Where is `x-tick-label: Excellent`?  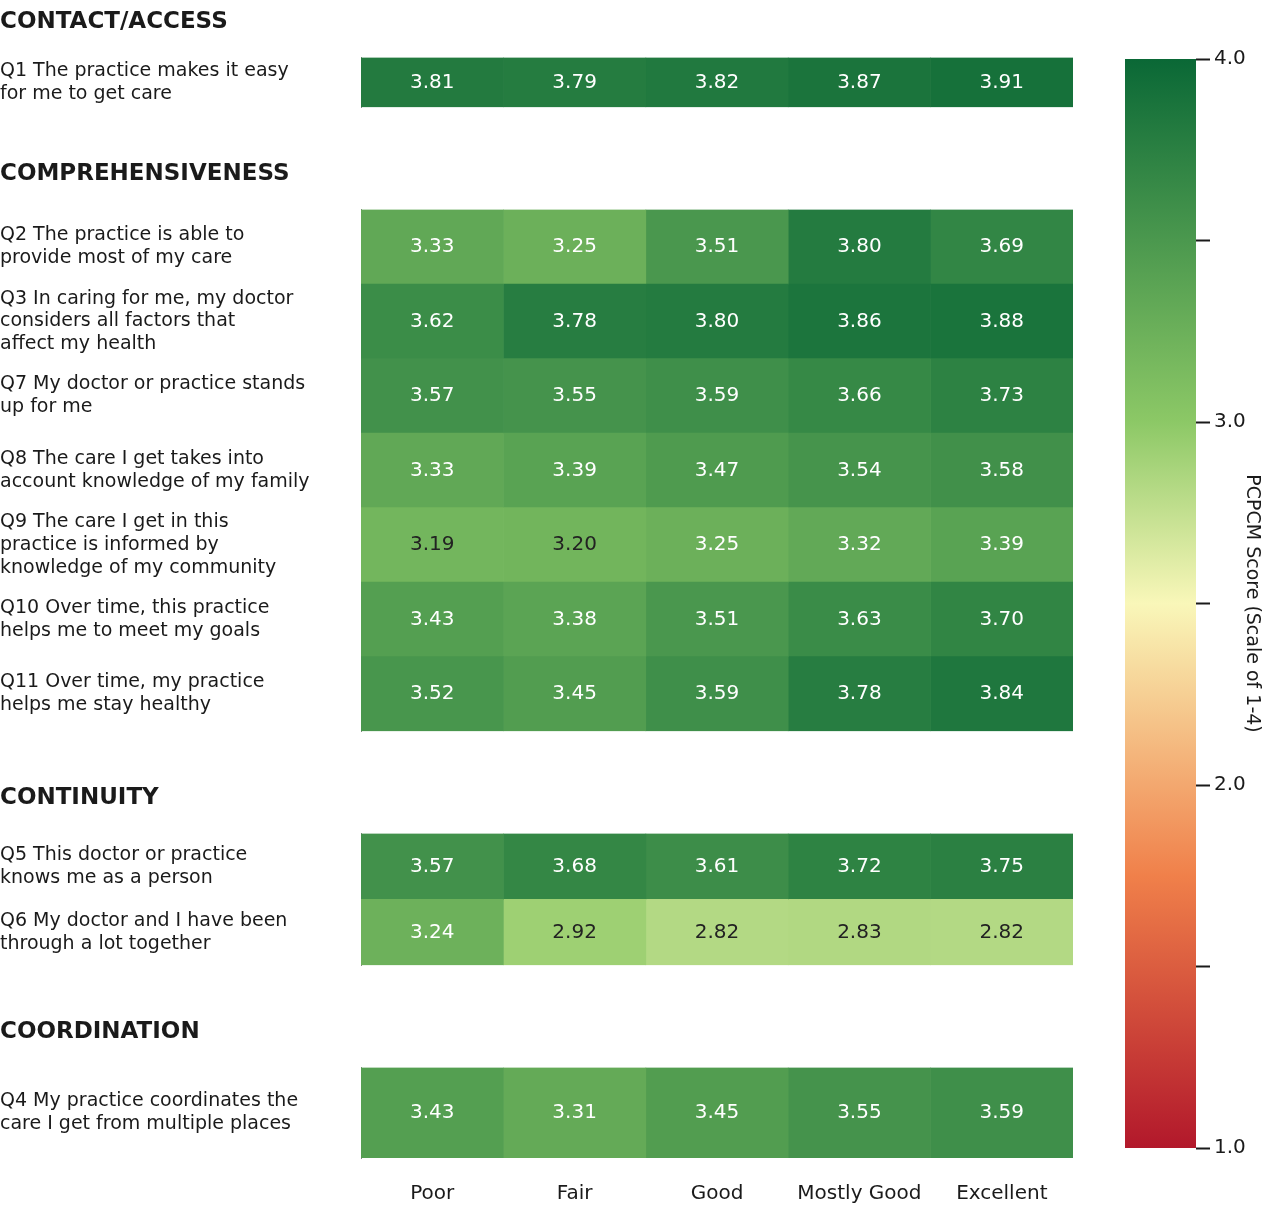 x-tick-label: Excellent is located at coordinates (1002, 1192).